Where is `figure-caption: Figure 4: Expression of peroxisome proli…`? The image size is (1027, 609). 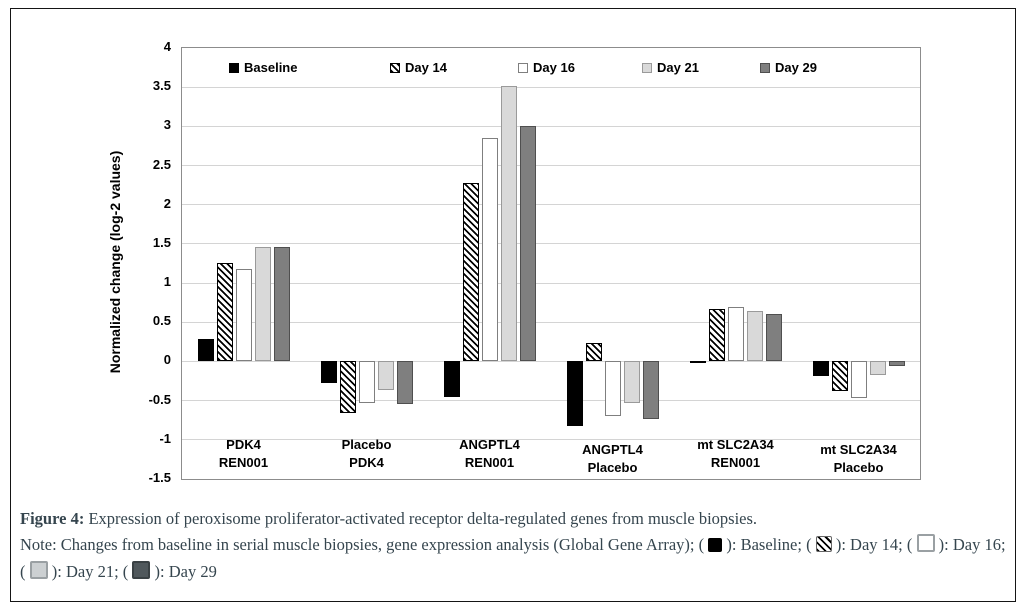
figure-caption: Figure 4: Expression of peroxisome proli… is located at coordinates (513, 545).